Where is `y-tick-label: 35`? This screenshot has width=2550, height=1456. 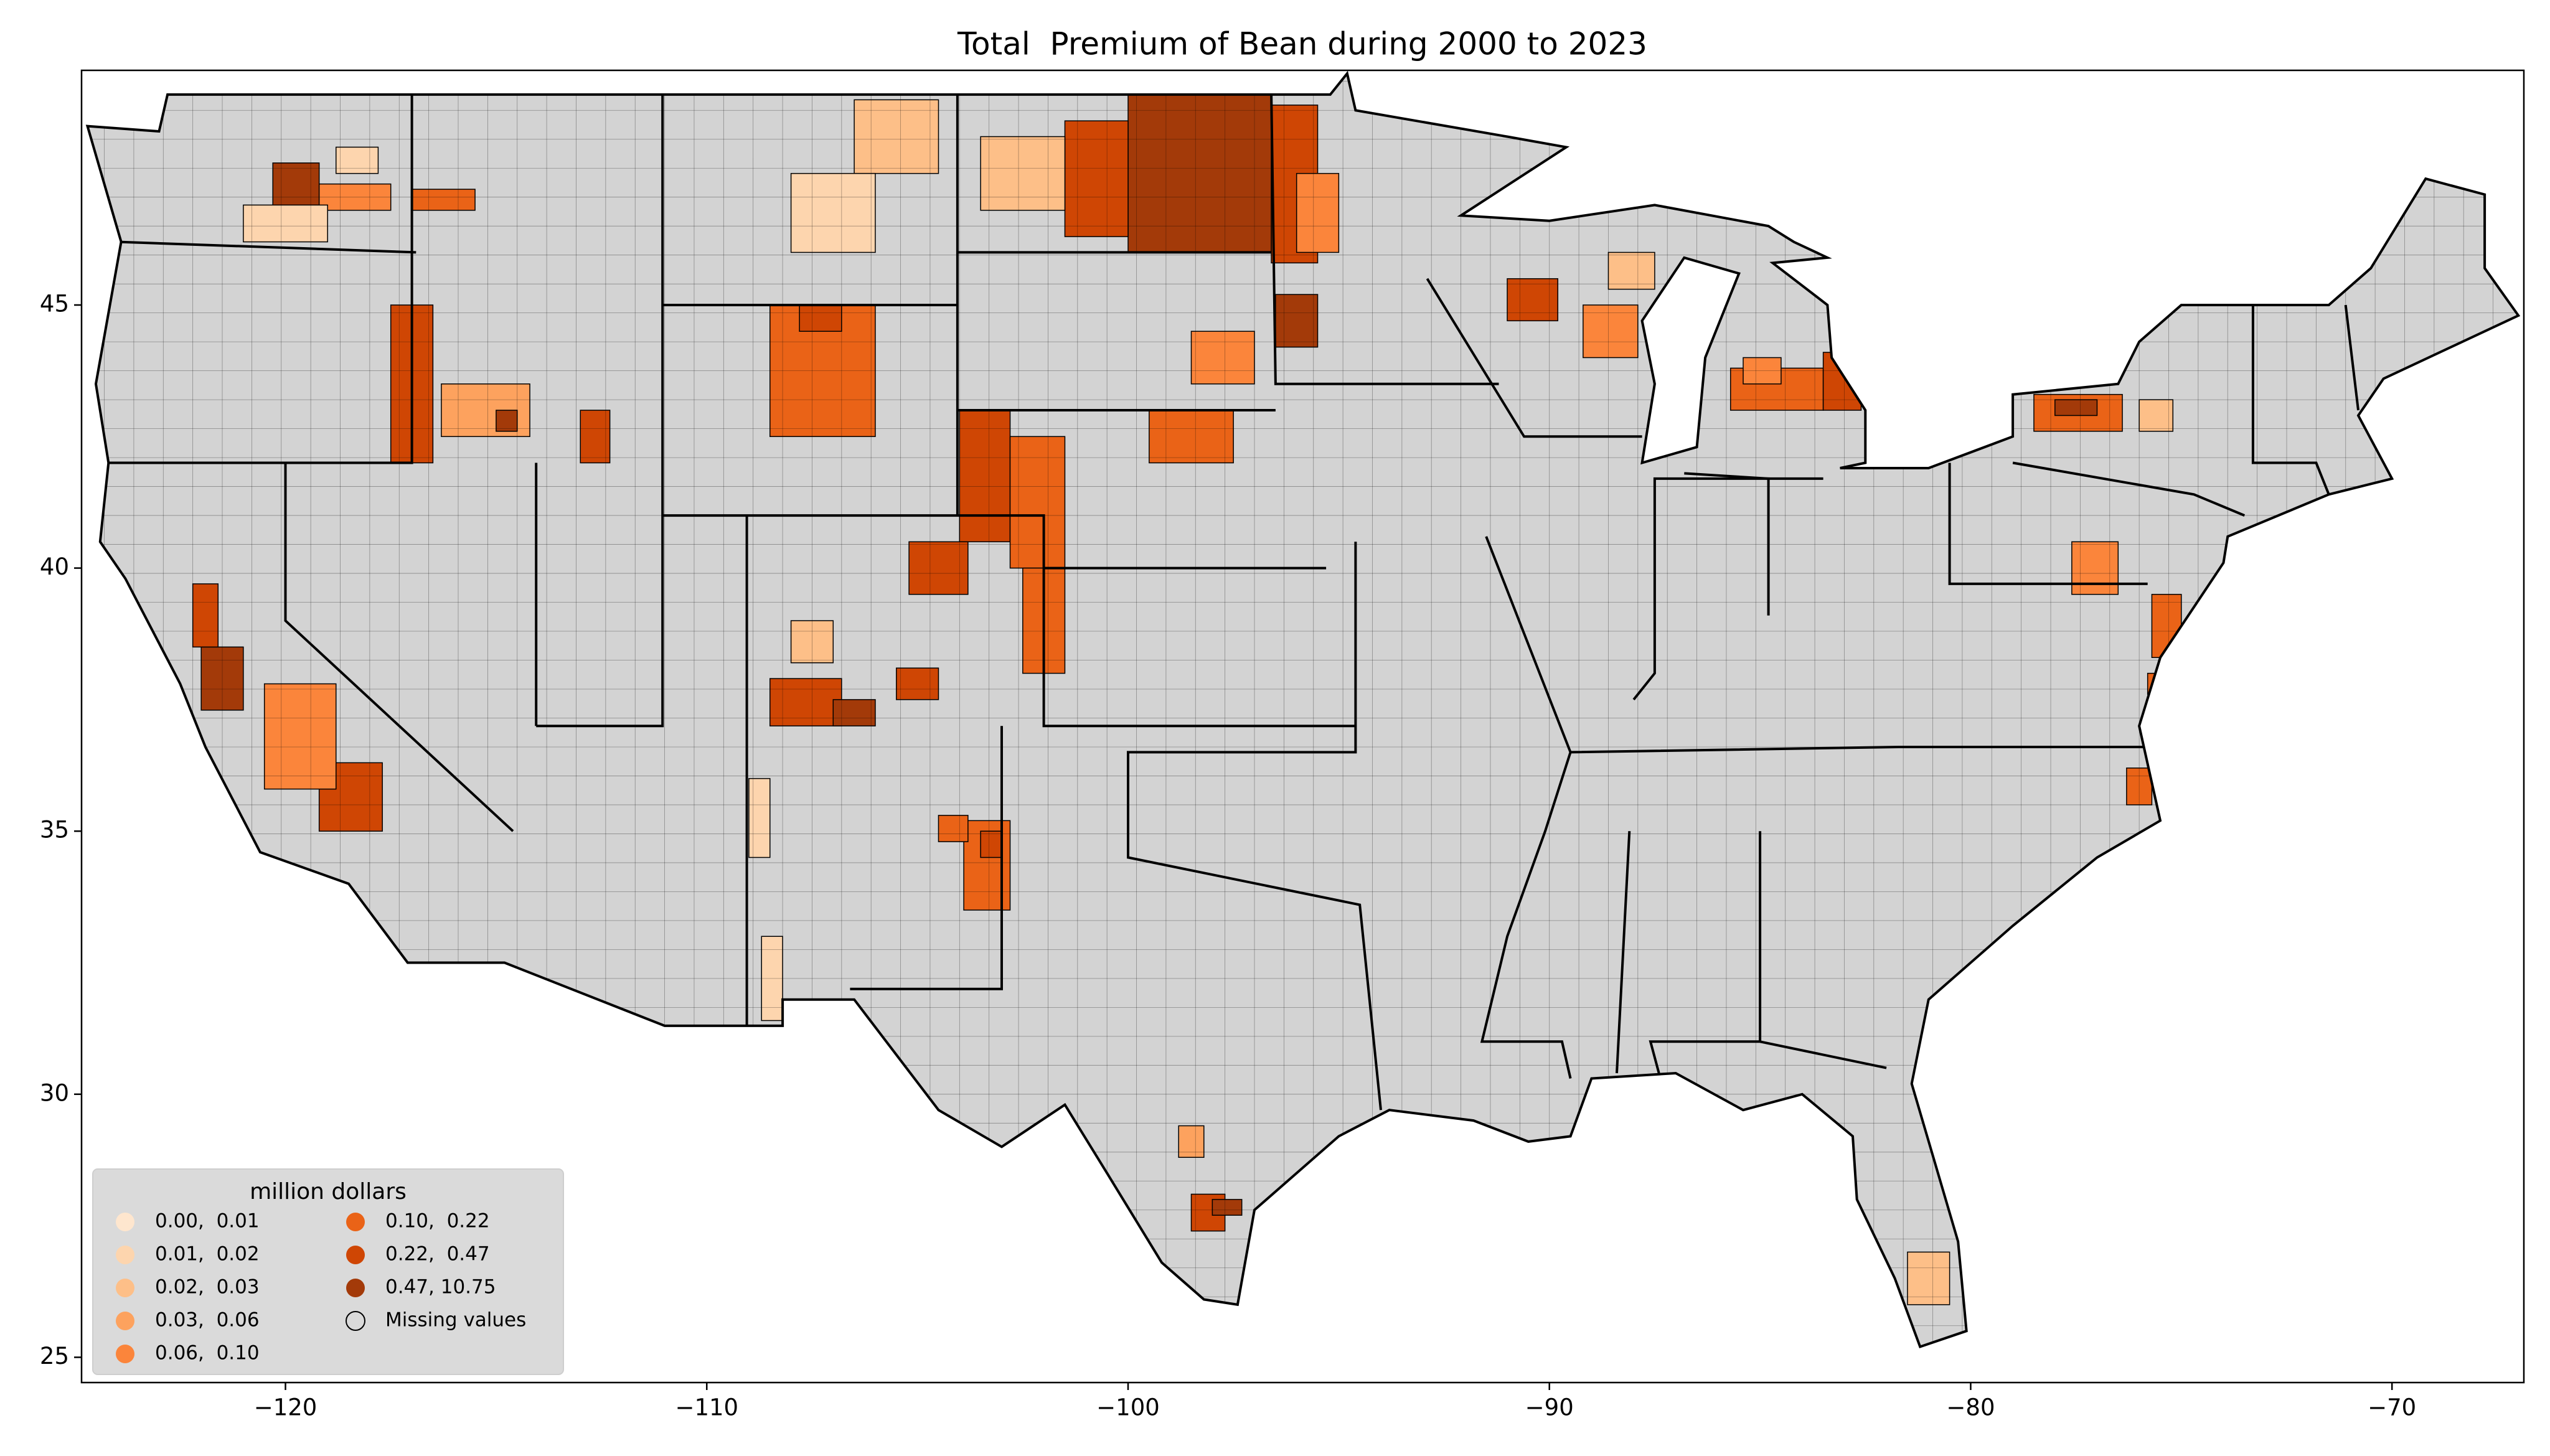 y-tick-label: 35 is located at coordinates (54, 830).